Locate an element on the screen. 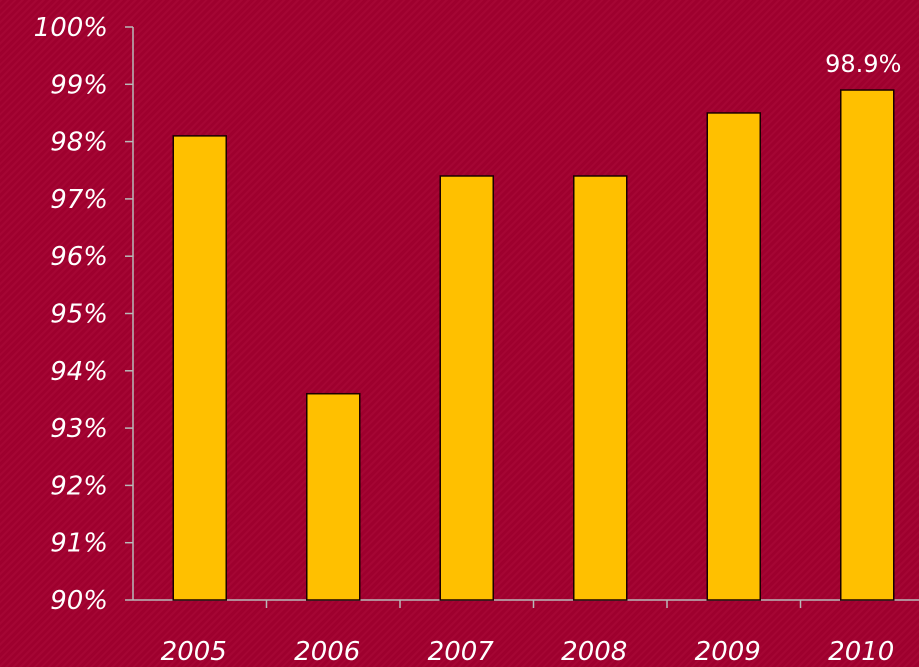  y-tick-label: 94% is located at coordinates (79, 372).